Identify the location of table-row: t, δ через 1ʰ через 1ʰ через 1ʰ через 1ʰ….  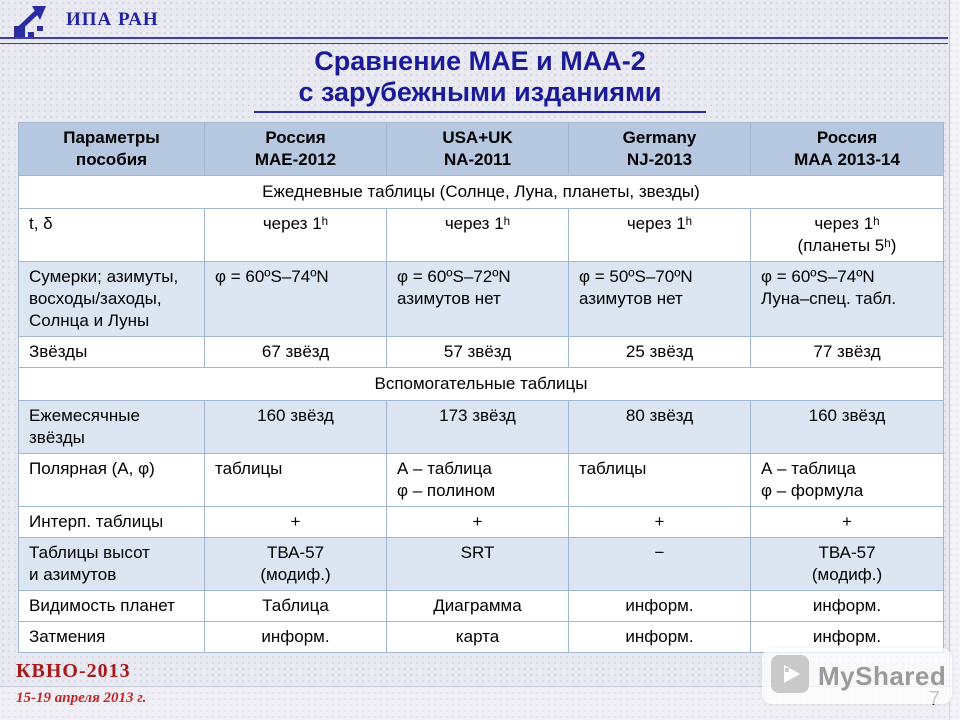
(481, 235).